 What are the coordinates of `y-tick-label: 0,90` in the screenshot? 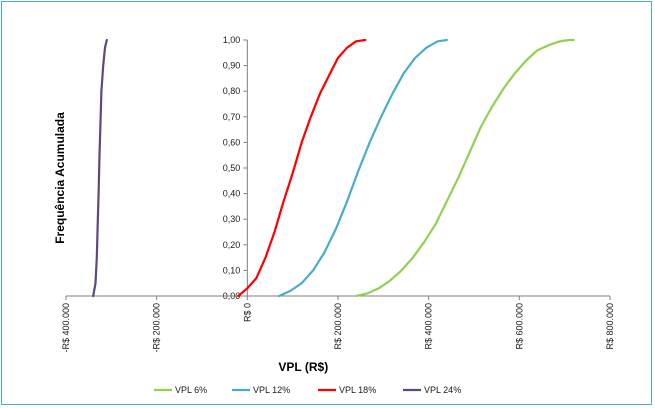 It's located at (232, 66).